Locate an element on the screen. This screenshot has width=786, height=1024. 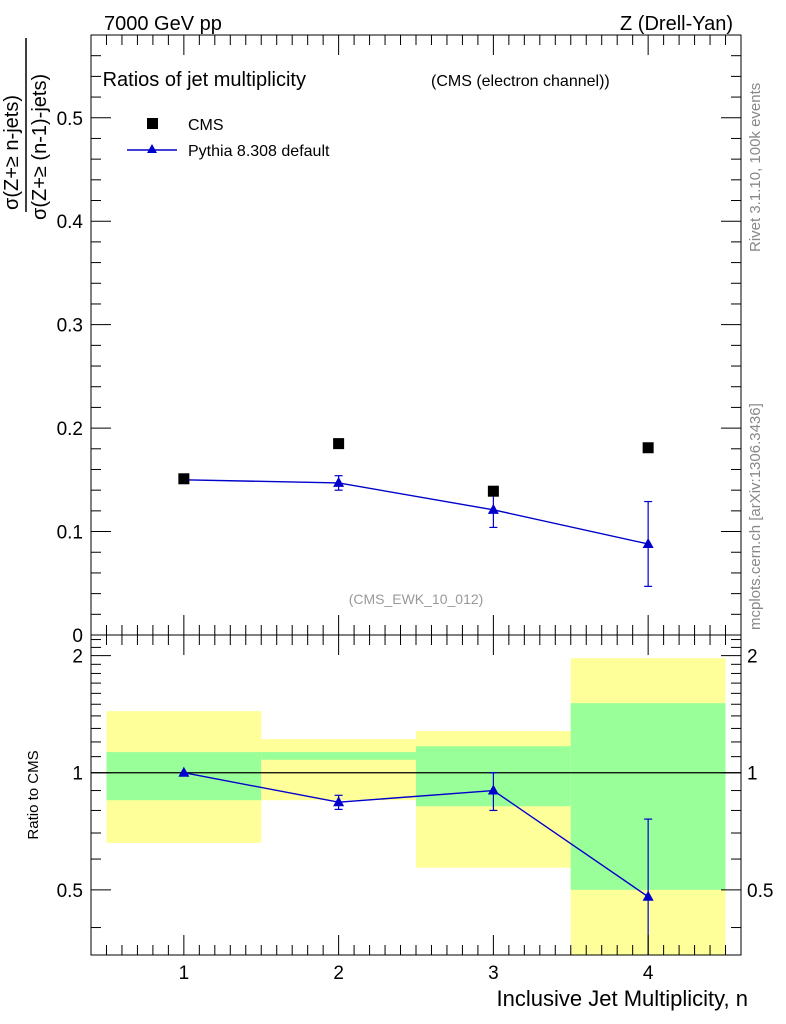
energy-label: 7000 GeV pp is located at coordinates (163, 24).